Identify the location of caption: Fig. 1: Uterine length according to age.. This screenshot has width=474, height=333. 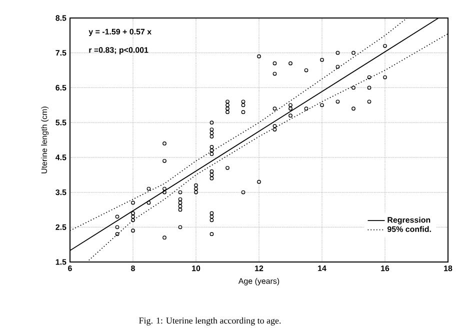
(210, 321).